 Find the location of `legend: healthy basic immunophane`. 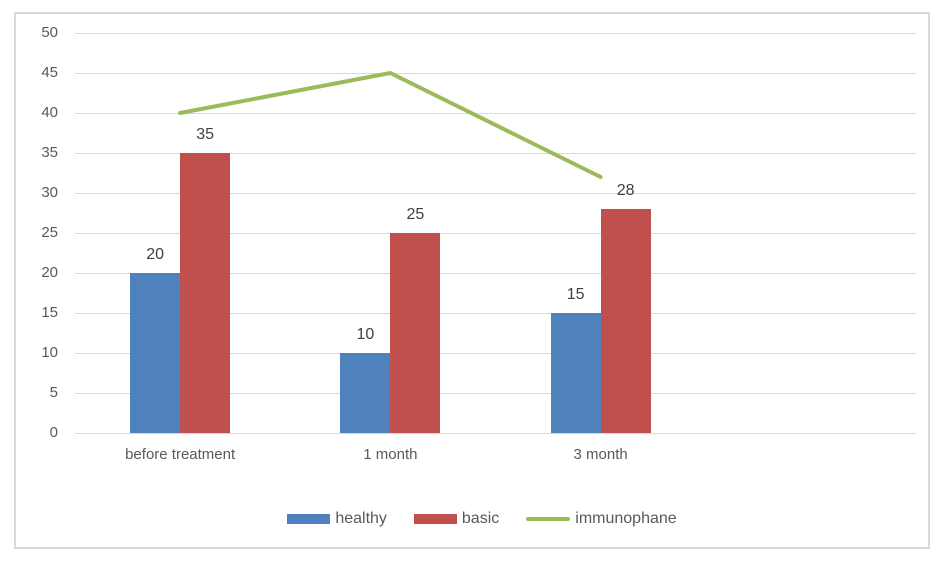

legend: healthy basic immunophane is located at coordinates (482, 519).